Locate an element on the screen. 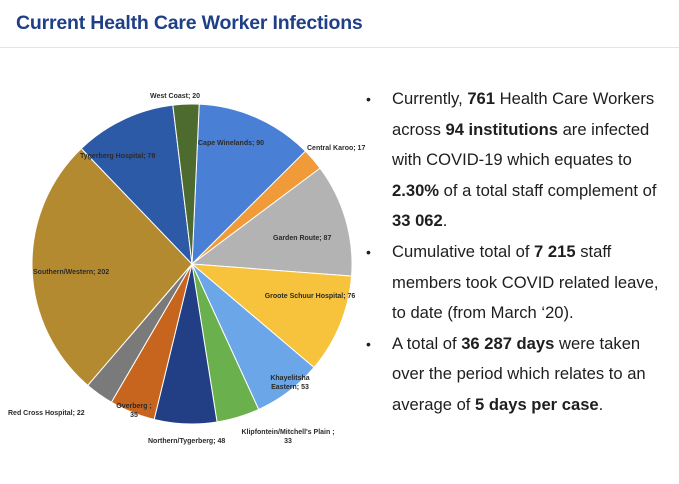 The height and width of the screenshot is (484, 679). pie-slice-cape-winelands is located at coordinates (249, 184).